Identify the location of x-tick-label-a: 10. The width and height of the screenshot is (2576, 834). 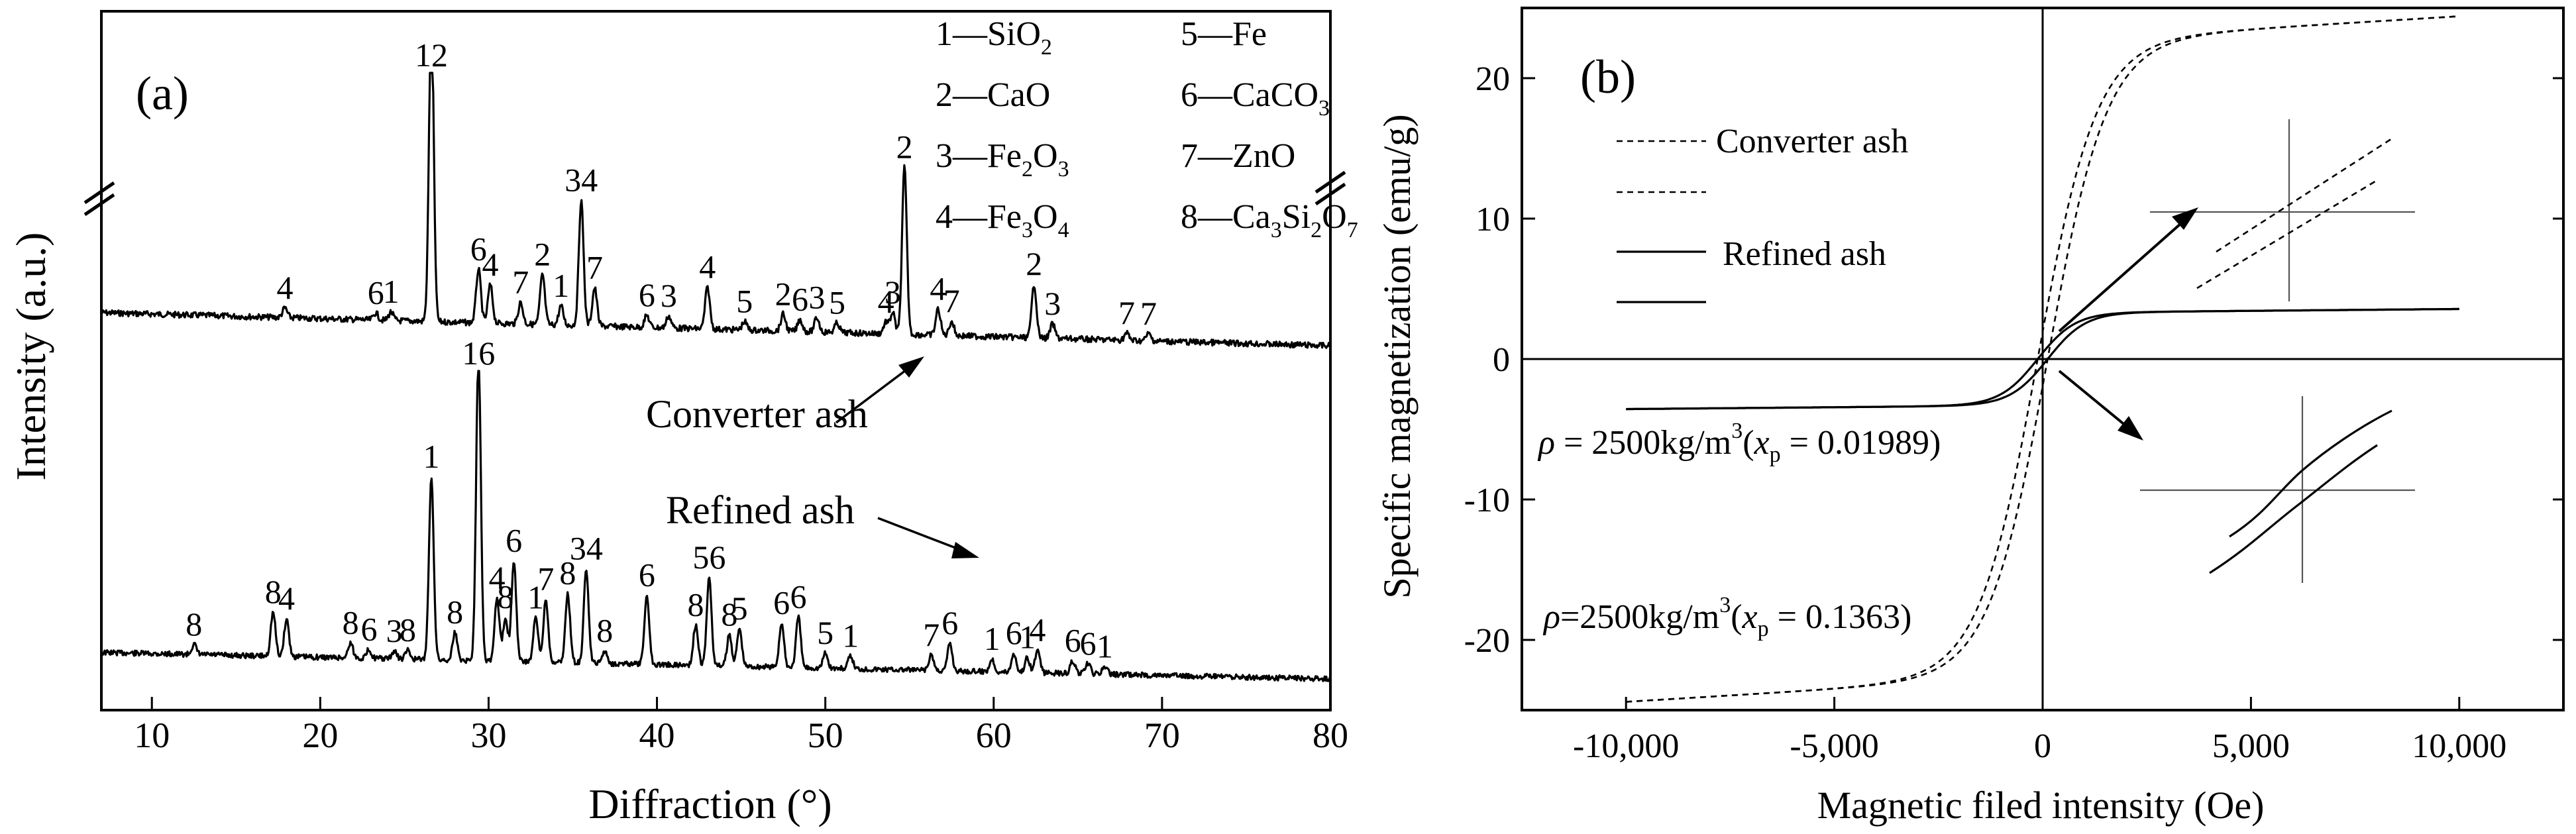
(152, 735).